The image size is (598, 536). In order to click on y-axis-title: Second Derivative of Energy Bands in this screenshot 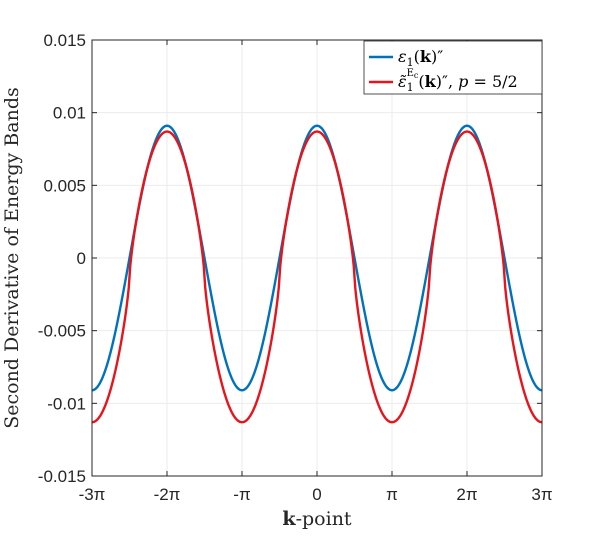, I will do `click(12, 258)`.